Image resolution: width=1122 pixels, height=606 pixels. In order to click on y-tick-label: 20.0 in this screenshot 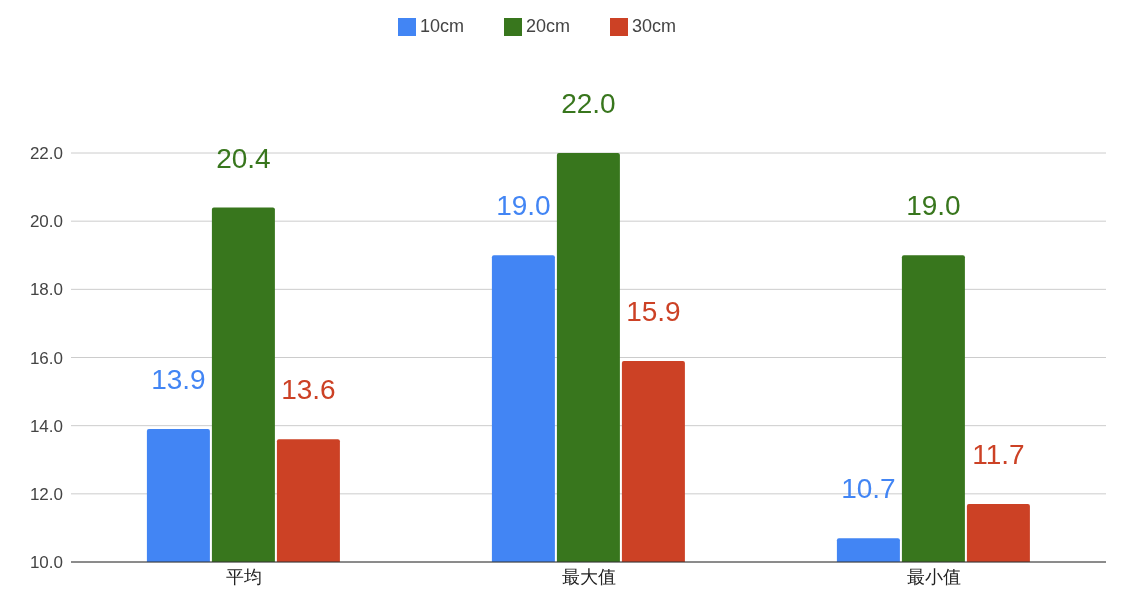, I will do `click(46, 222)`.